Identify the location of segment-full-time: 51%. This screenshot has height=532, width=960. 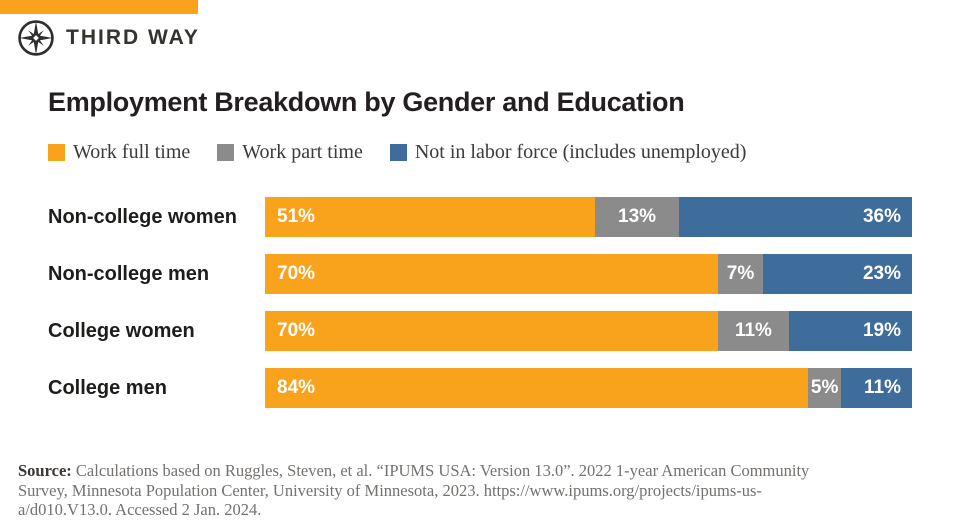
(430, 217).